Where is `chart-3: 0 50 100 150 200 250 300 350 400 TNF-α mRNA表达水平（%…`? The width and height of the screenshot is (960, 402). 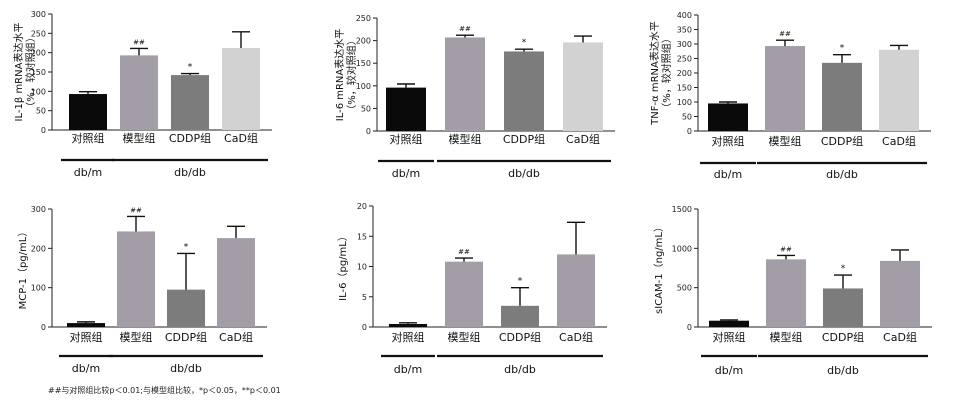 chart-3: 0 50 100 150 200 250 300 350 400 TNF-α mRNA表达水平（%… is located at coordinates (789, 96).